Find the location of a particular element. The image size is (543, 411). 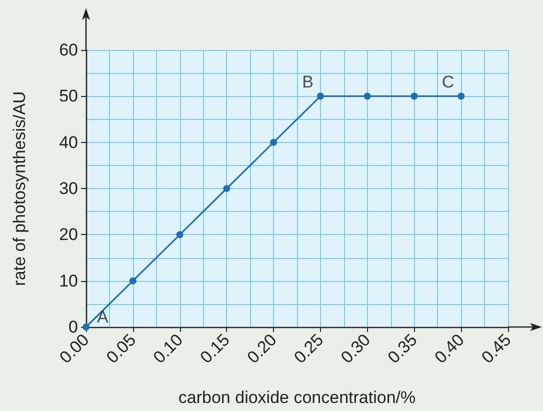

x-axis-title: carbon dioxide concentration/% is located at coordinates (297, 397).